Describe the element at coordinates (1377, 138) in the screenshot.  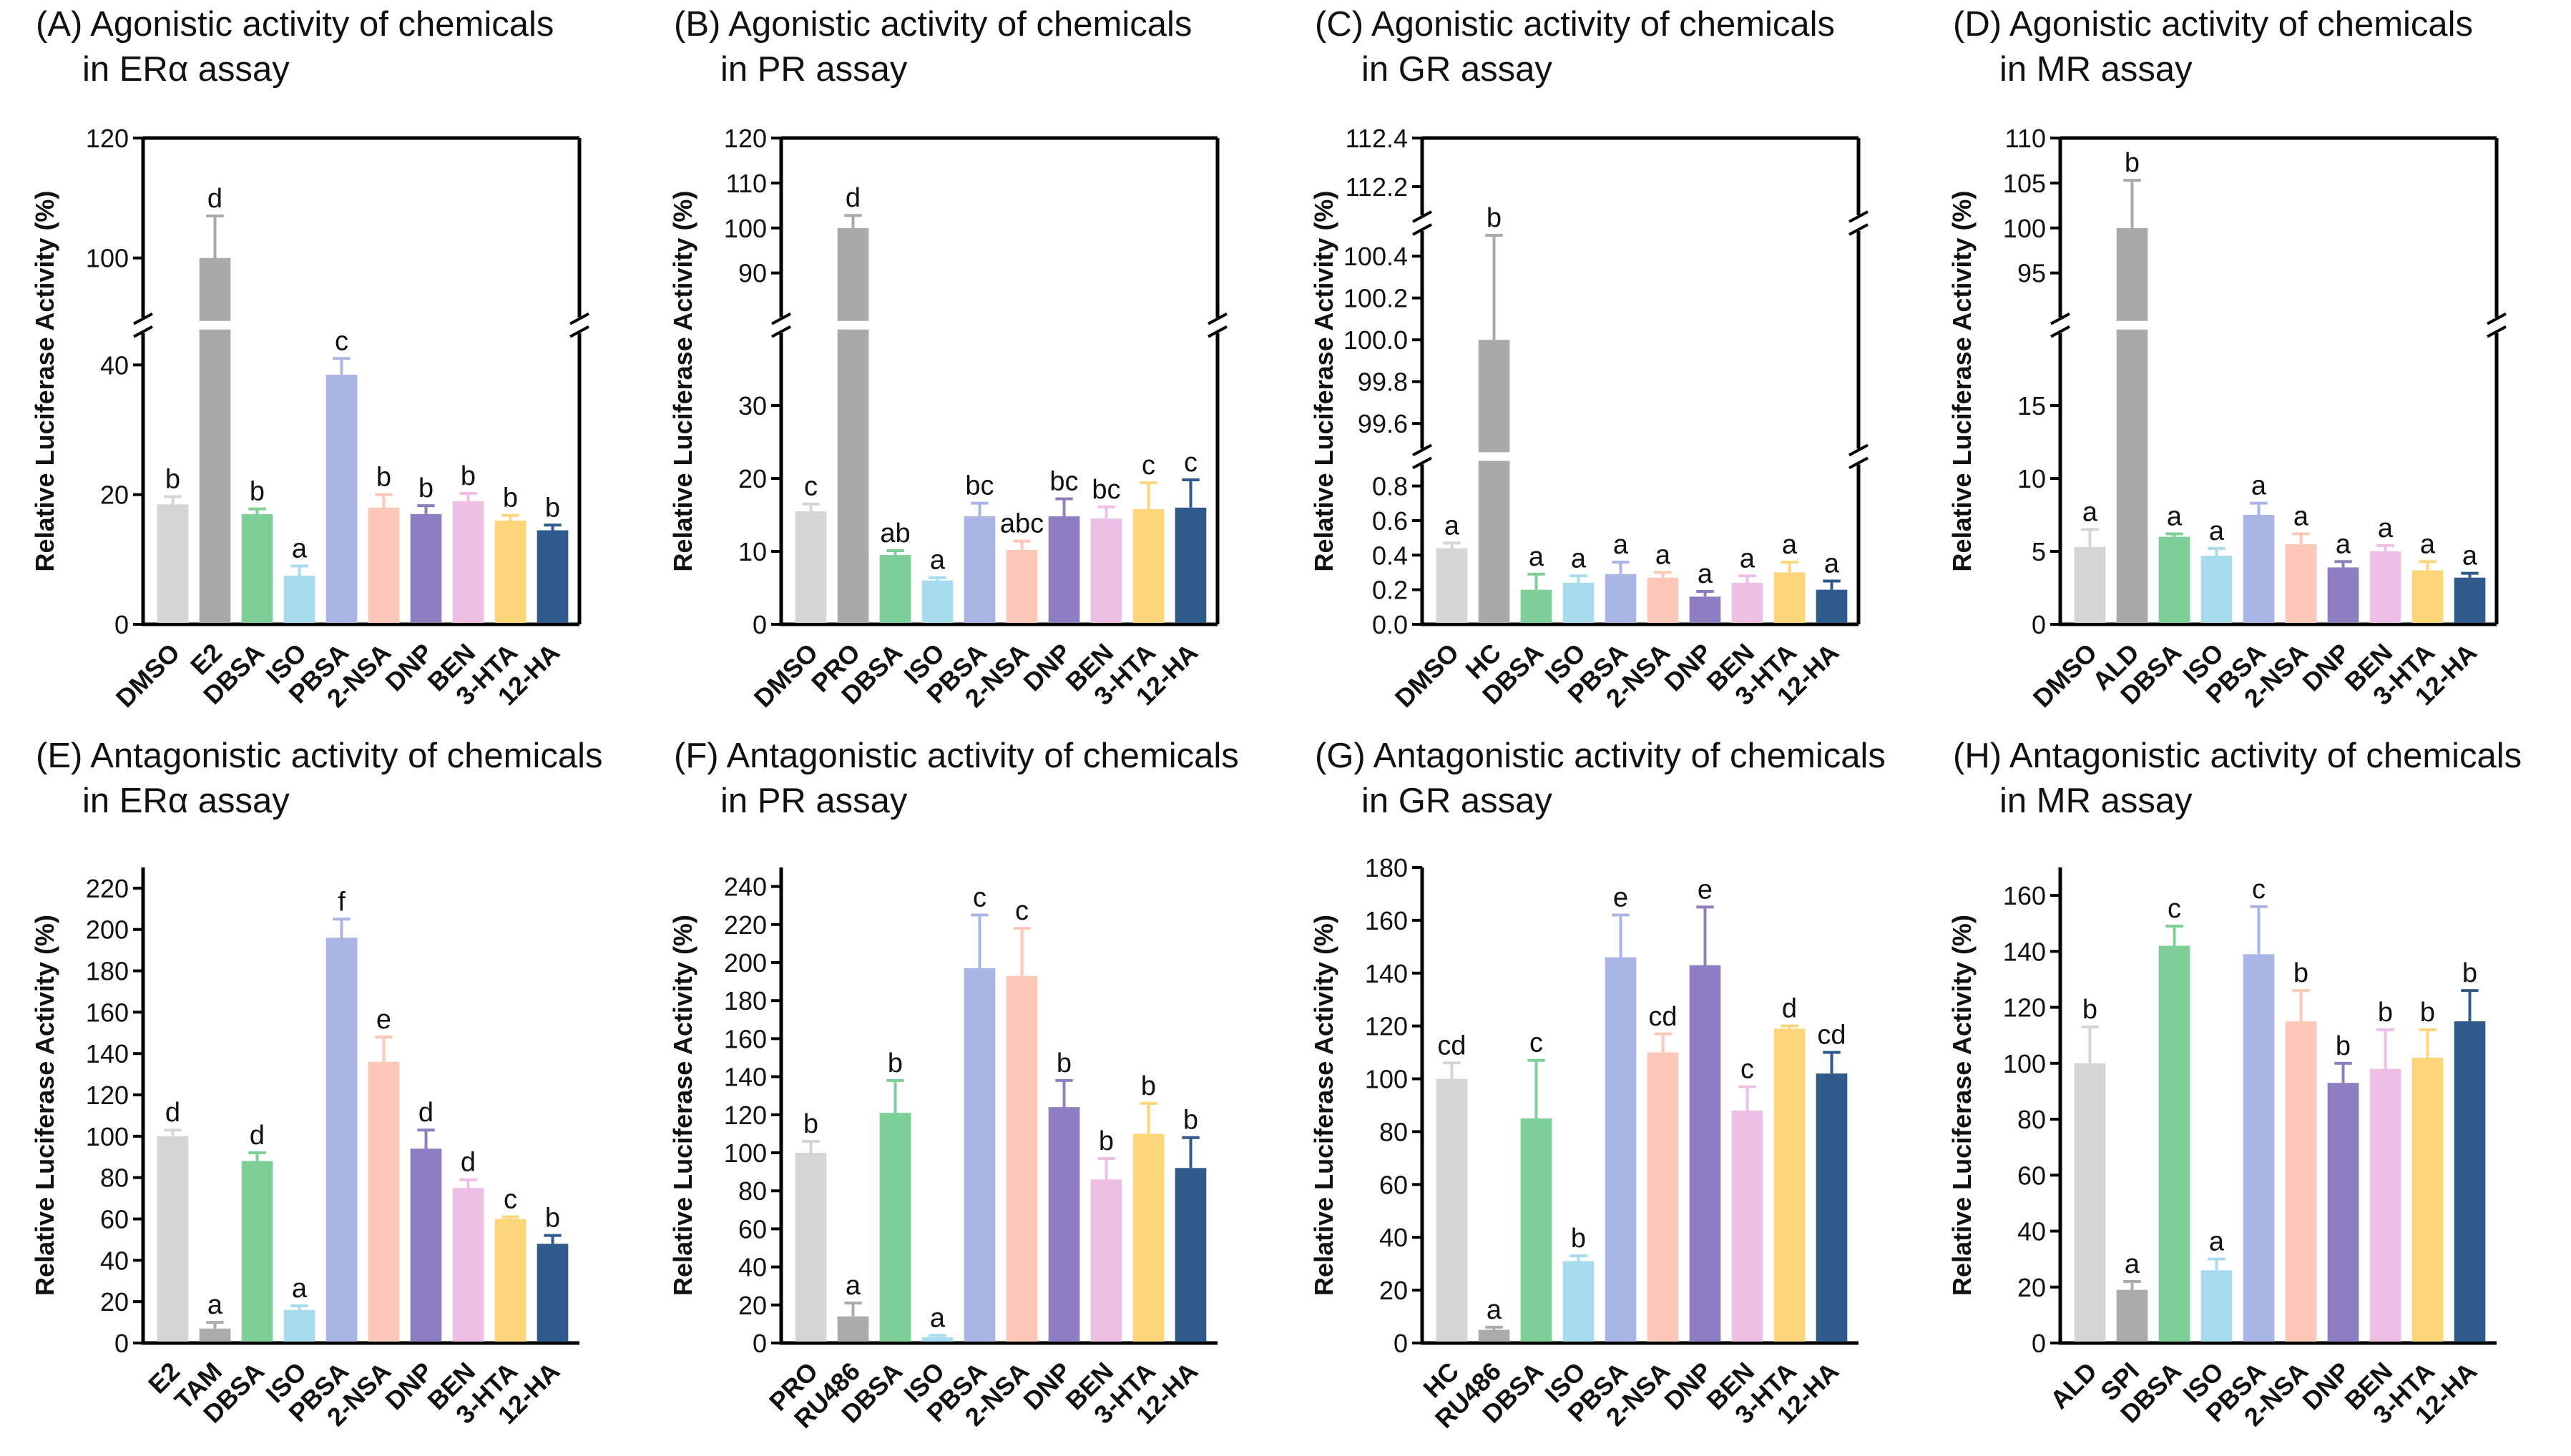
I see `y-tick-label: 112.4` at that location.